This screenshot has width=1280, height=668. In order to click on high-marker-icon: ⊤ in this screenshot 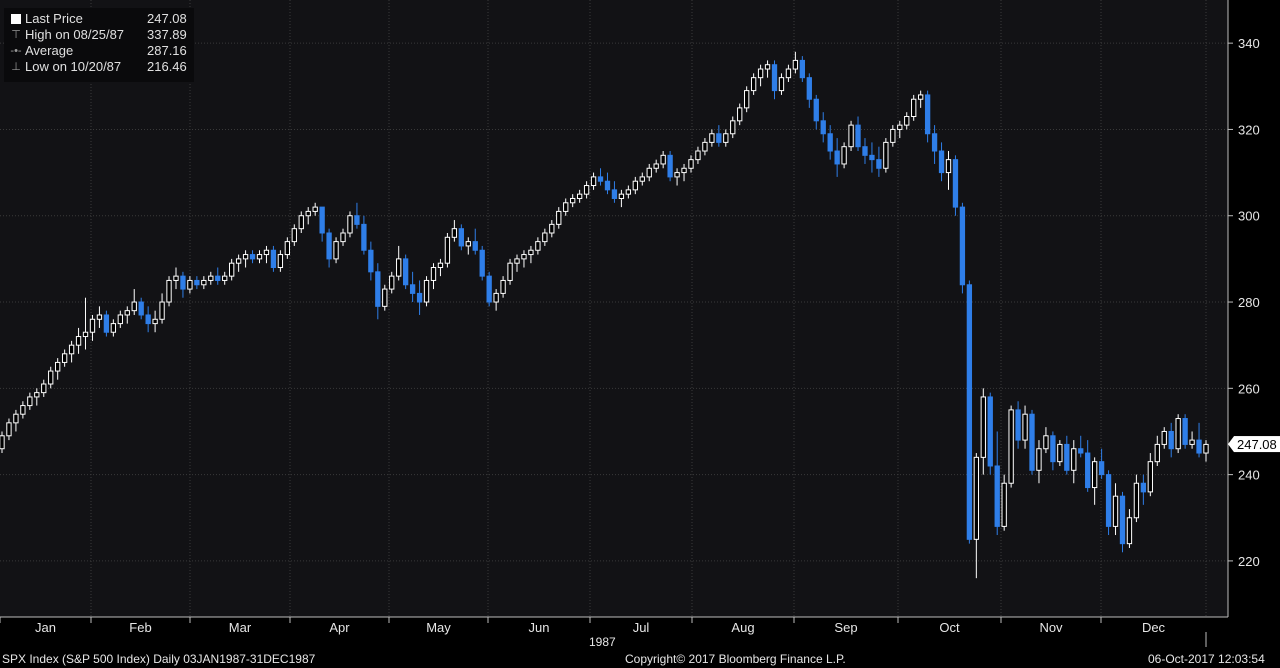, I will do `click(16, 35)`.